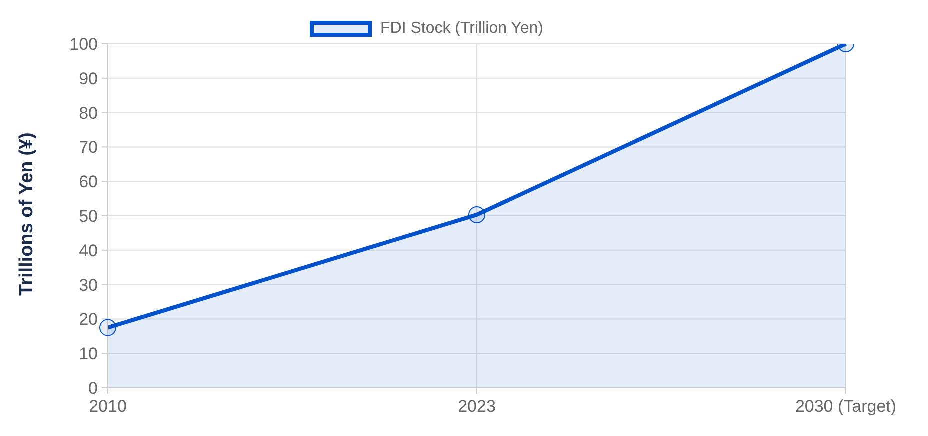 The height and width of the screenshot is (436, 928). What do you see at coordinates (88, 148) in the screenshot?
I see `y-tick-label: 70` at bounding box center [88, 148].